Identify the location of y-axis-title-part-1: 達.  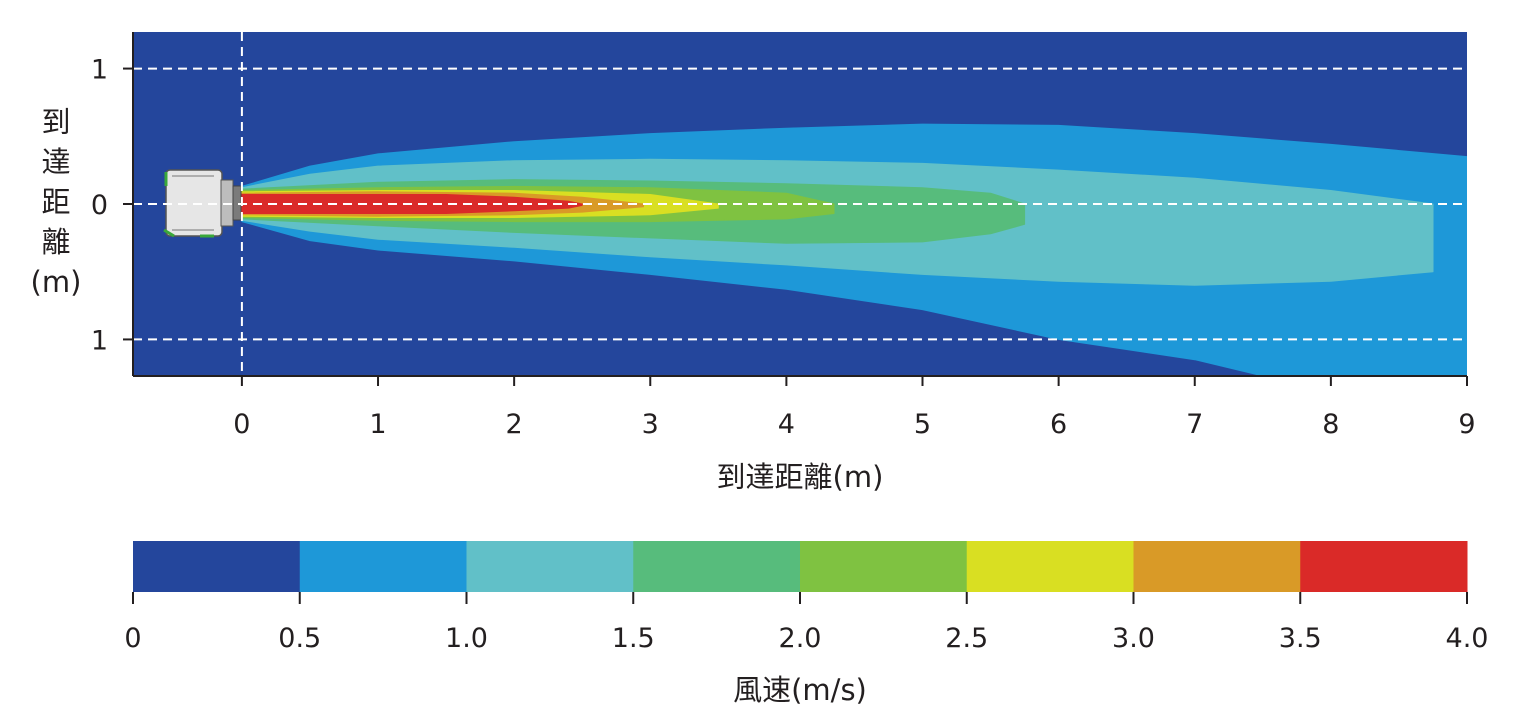
(55, 162).